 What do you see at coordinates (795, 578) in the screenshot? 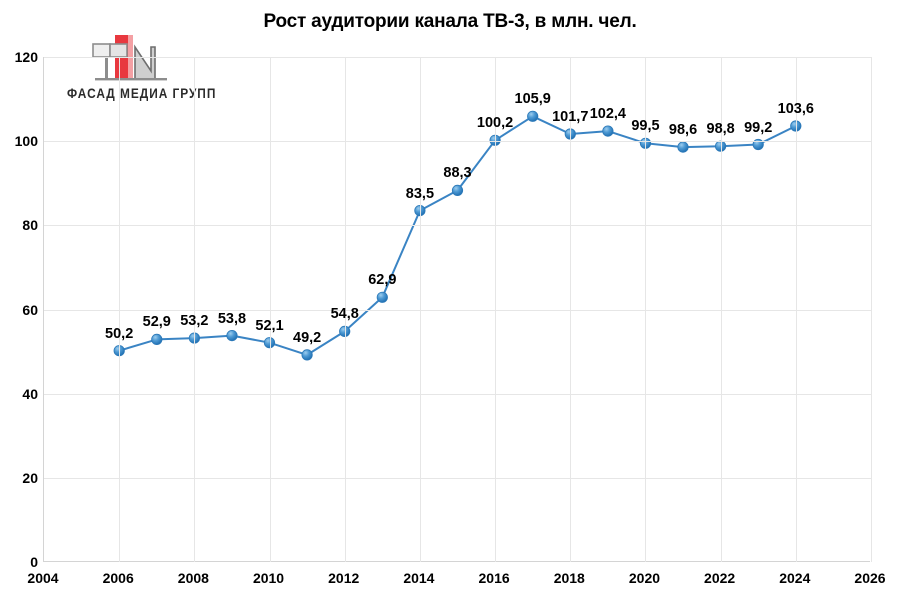
I see `x-axis-tick-label: 2024` at bounding box center [795, 578].